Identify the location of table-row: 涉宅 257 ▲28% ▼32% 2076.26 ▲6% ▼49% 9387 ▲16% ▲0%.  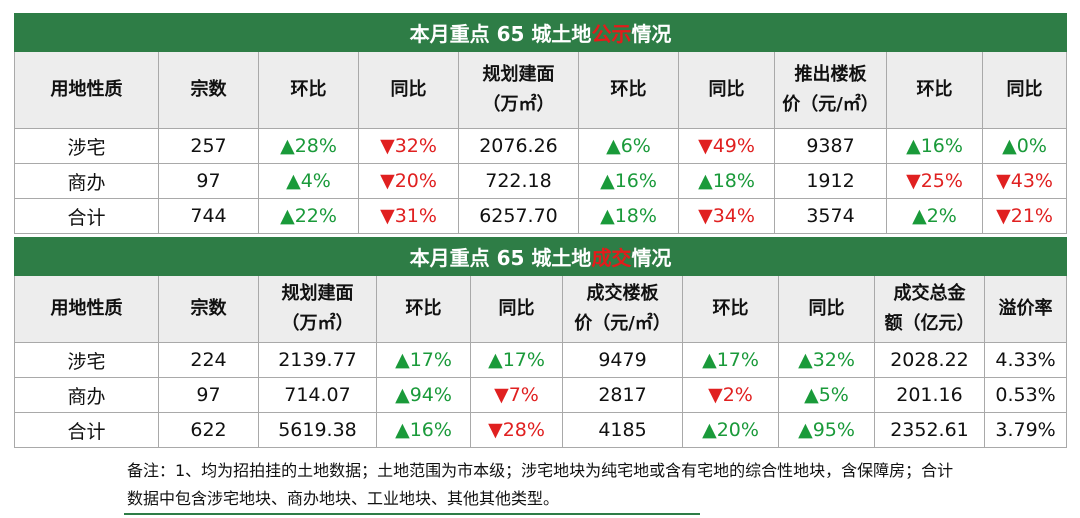
(541, 146).